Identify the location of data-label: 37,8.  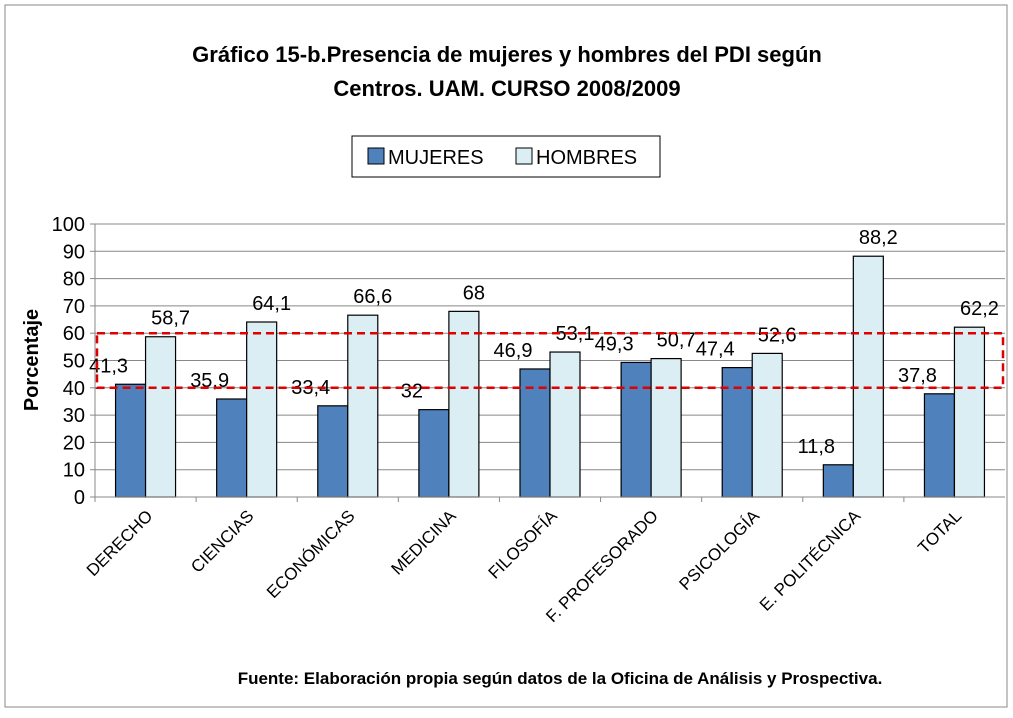
(917, 376).